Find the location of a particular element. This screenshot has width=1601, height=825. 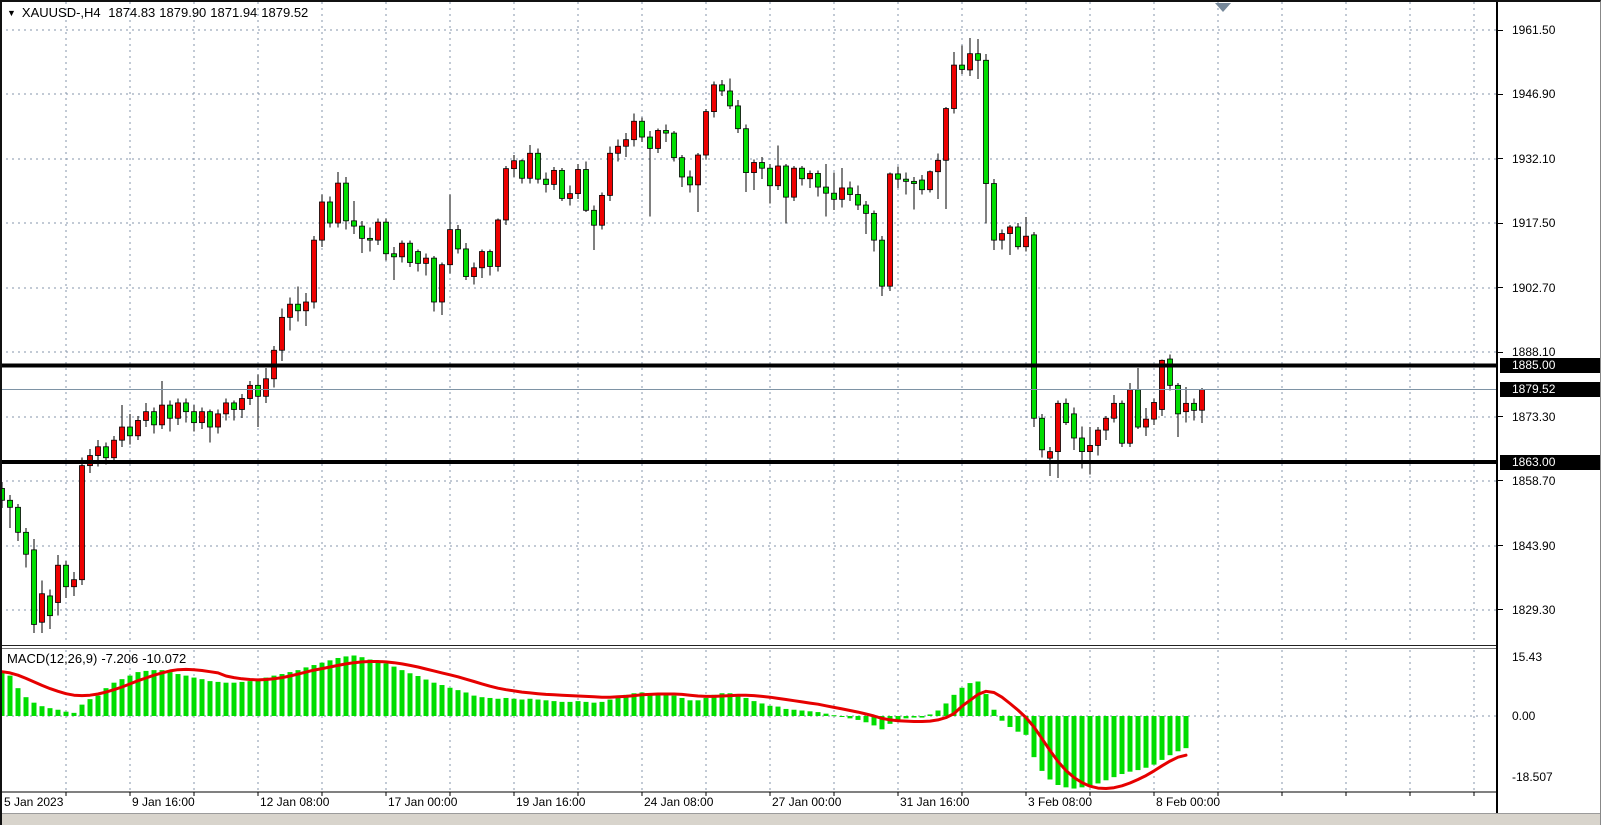

time-axis-label: 8 Feb 00:00 is located at coordinates (1188, 802).